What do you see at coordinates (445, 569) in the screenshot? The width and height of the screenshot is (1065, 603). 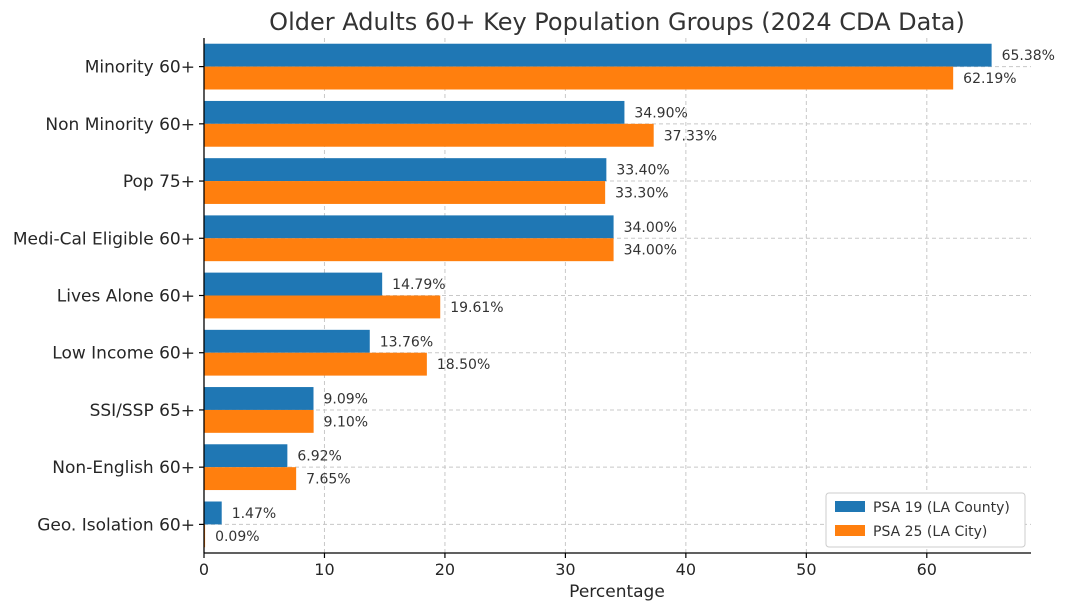 I see `x-tick-label: 20` at bounding box center [445, 569].